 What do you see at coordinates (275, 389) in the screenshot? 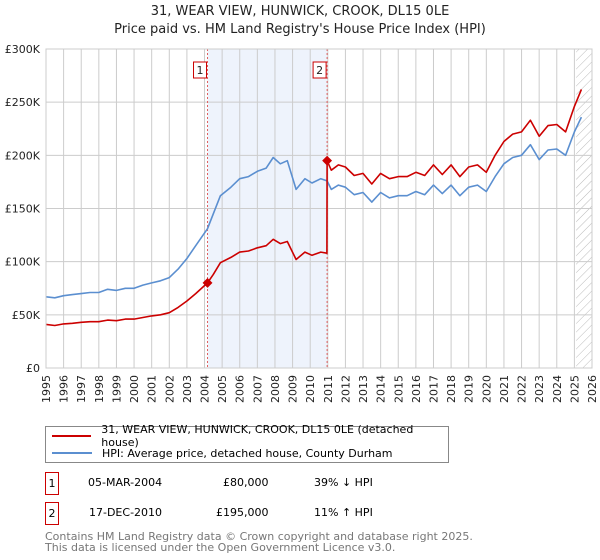
I see `x-tick-label: 2008` at bounding box center [275, 389].